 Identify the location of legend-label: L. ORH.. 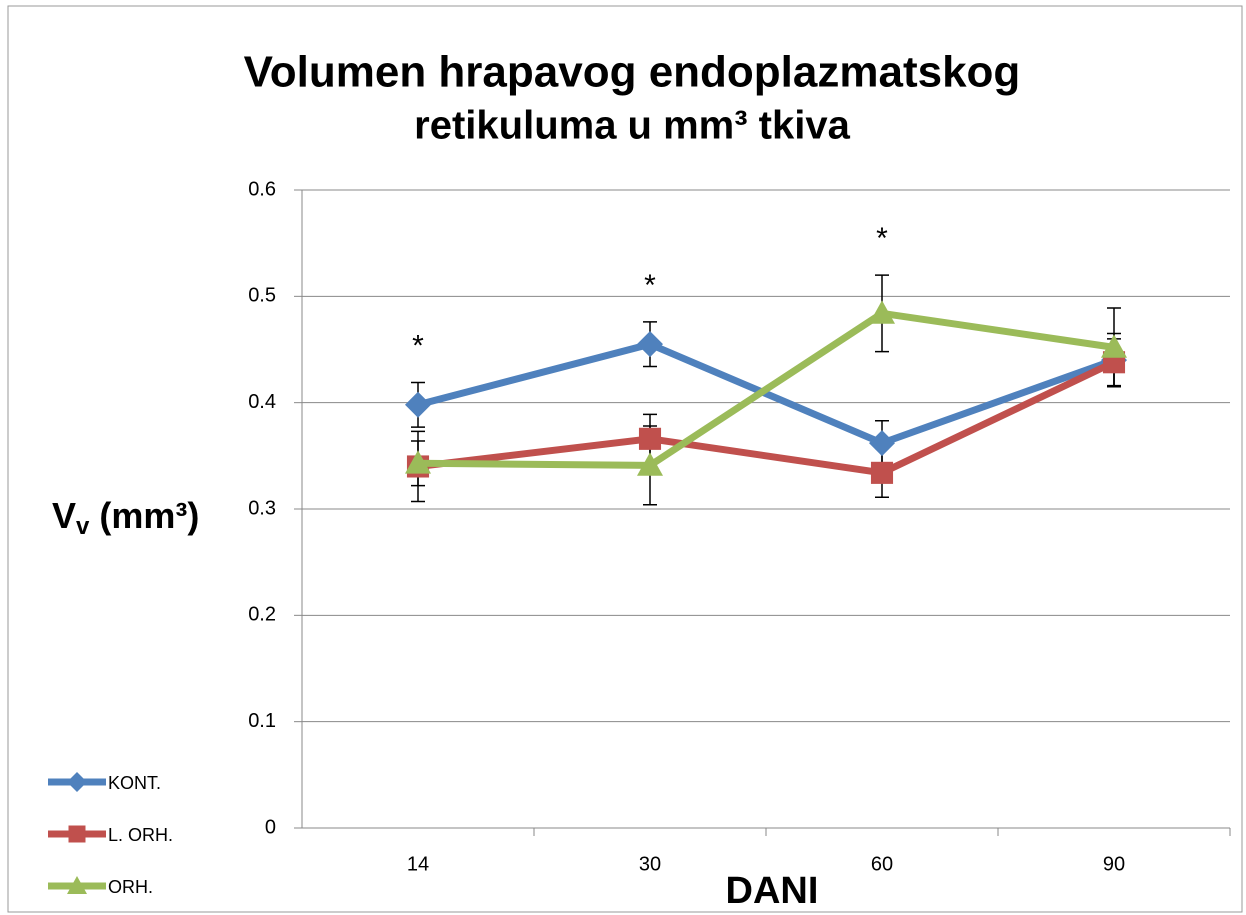
(140, 835).